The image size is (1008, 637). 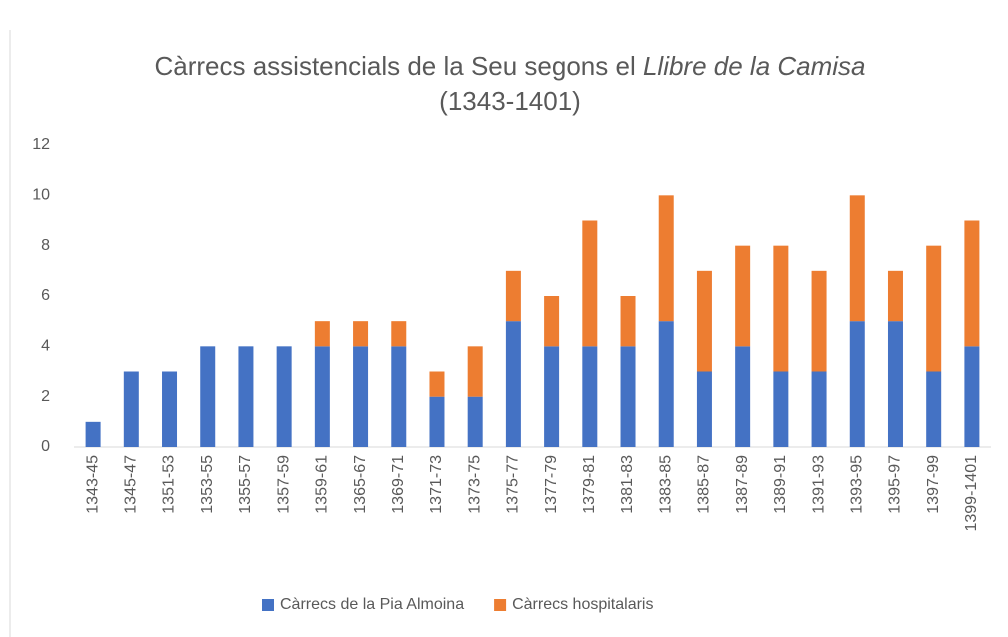 I want to click on x-tick-label: 1391-93, so click(x=818, y=484).